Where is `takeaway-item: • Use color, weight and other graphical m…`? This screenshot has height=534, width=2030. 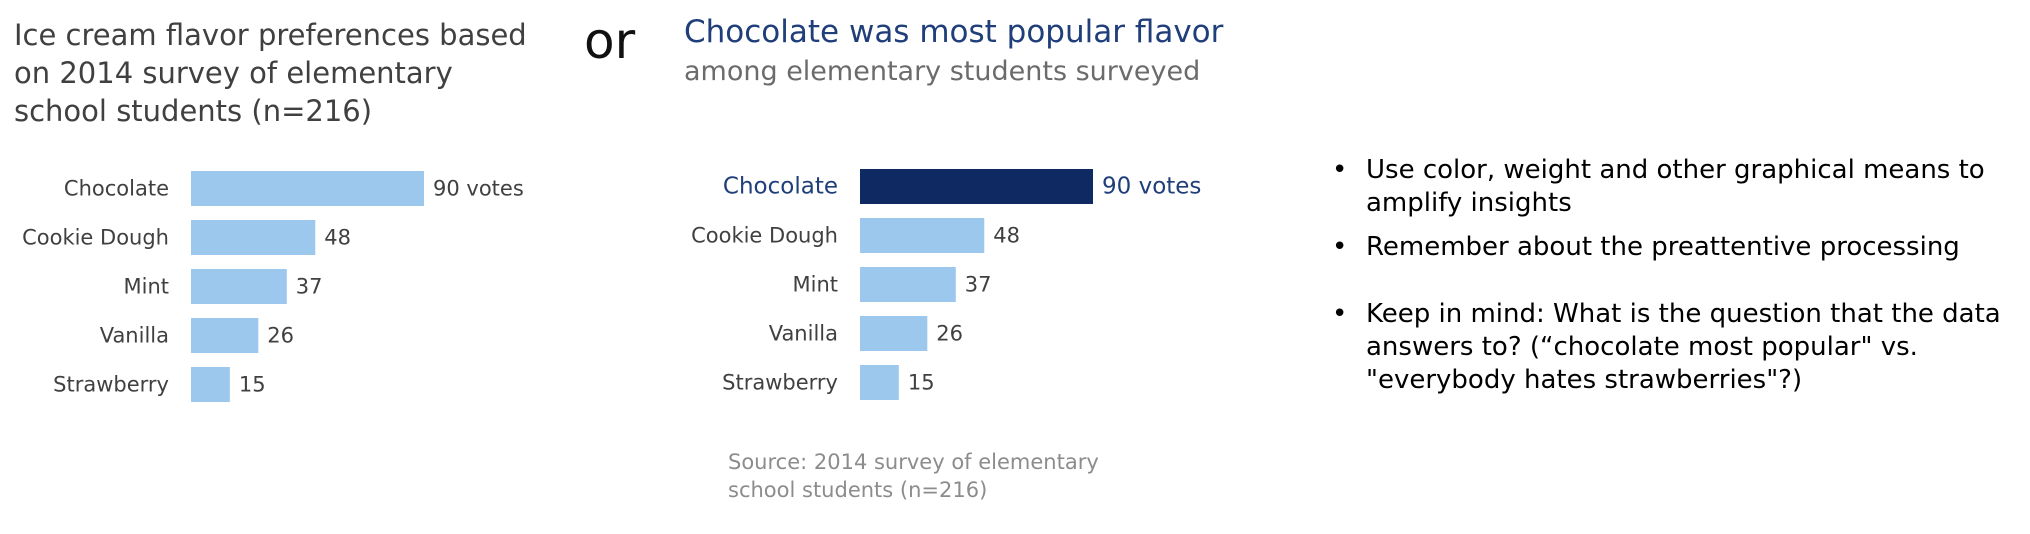 takeaway-item: • Use color, weight and other graphical m… is located at coordinates (1676, 187).